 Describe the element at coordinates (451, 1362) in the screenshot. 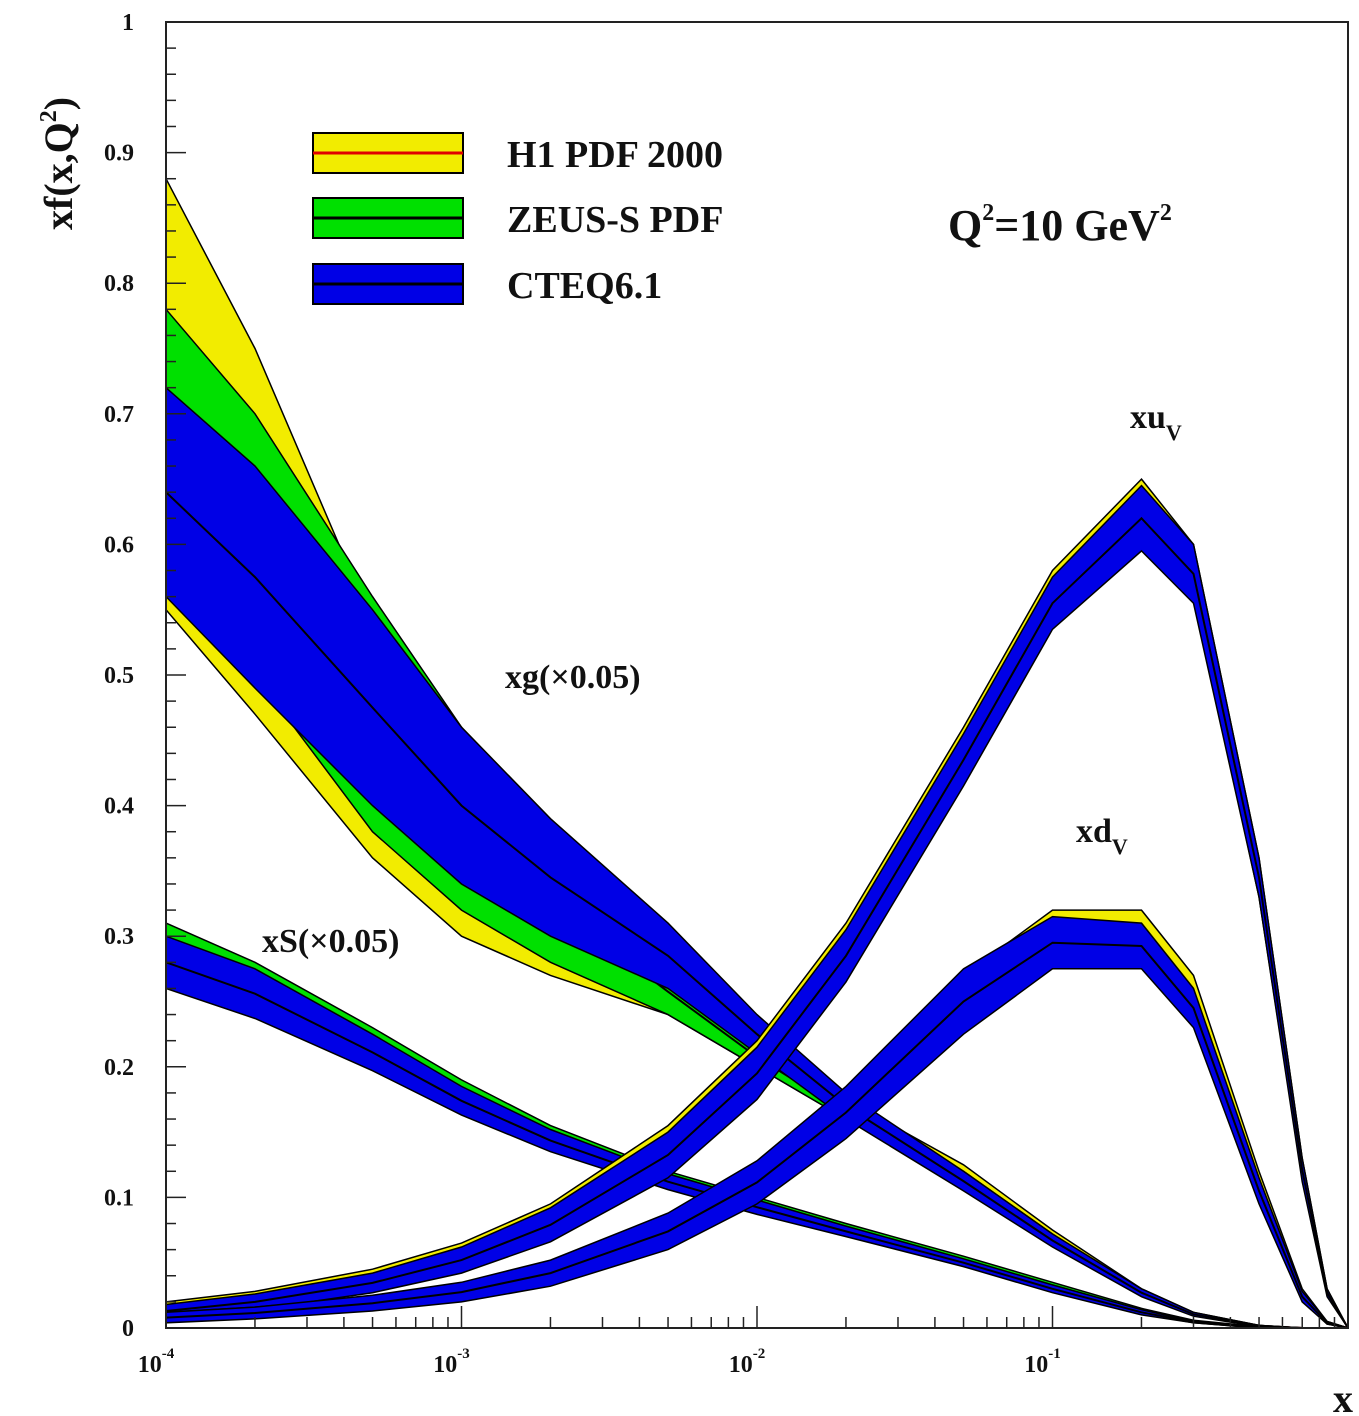

I see `x-tick-label: 10⁻³` at that location.